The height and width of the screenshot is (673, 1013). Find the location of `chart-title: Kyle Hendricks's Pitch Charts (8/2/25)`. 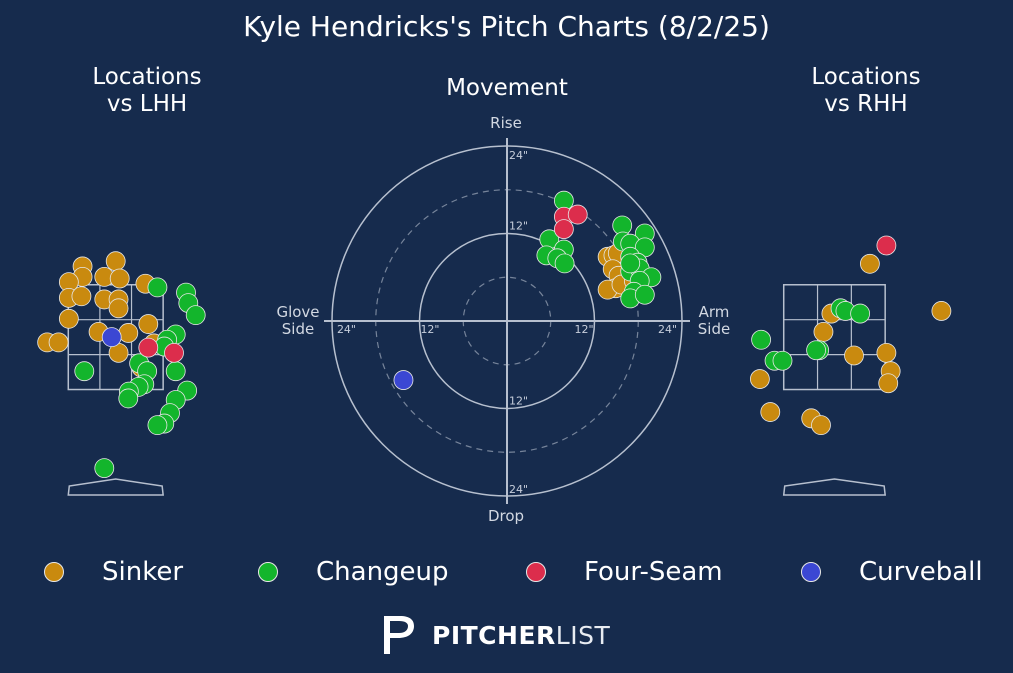

chart-title: Kyle Hendricks's Pitch Charts (8/2/25) is located at coordinates (506, 26).